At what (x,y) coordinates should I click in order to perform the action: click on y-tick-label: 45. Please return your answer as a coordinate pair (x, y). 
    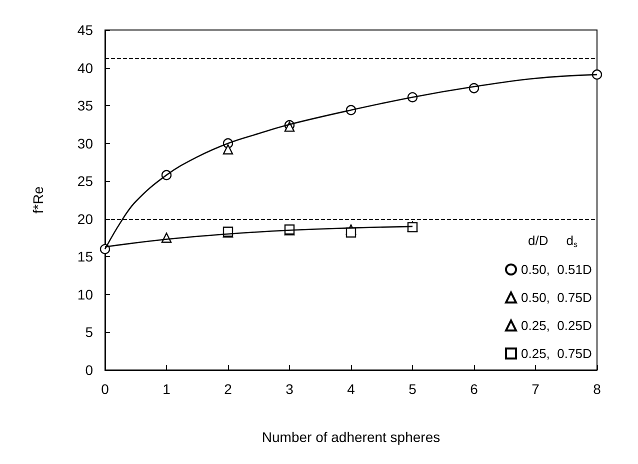
    Looking at the image, I should click on (85, 30).